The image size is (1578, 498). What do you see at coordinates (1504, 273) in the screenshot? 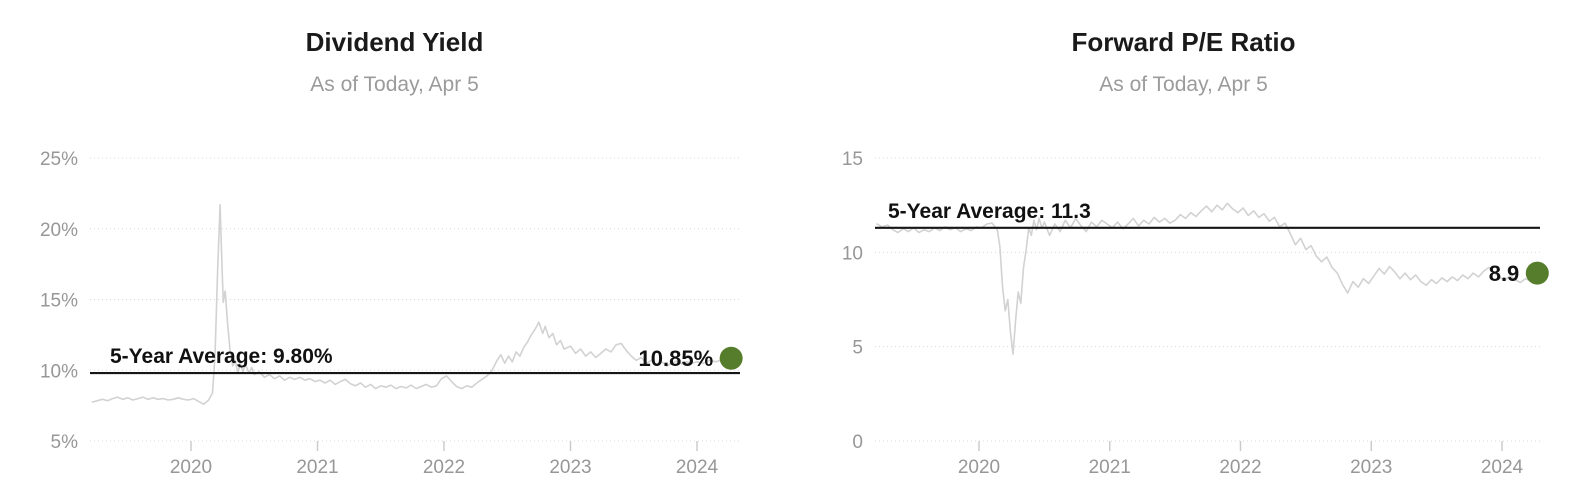
I see `latest-value-label: 8.9` at bounding box center [1504, 273].